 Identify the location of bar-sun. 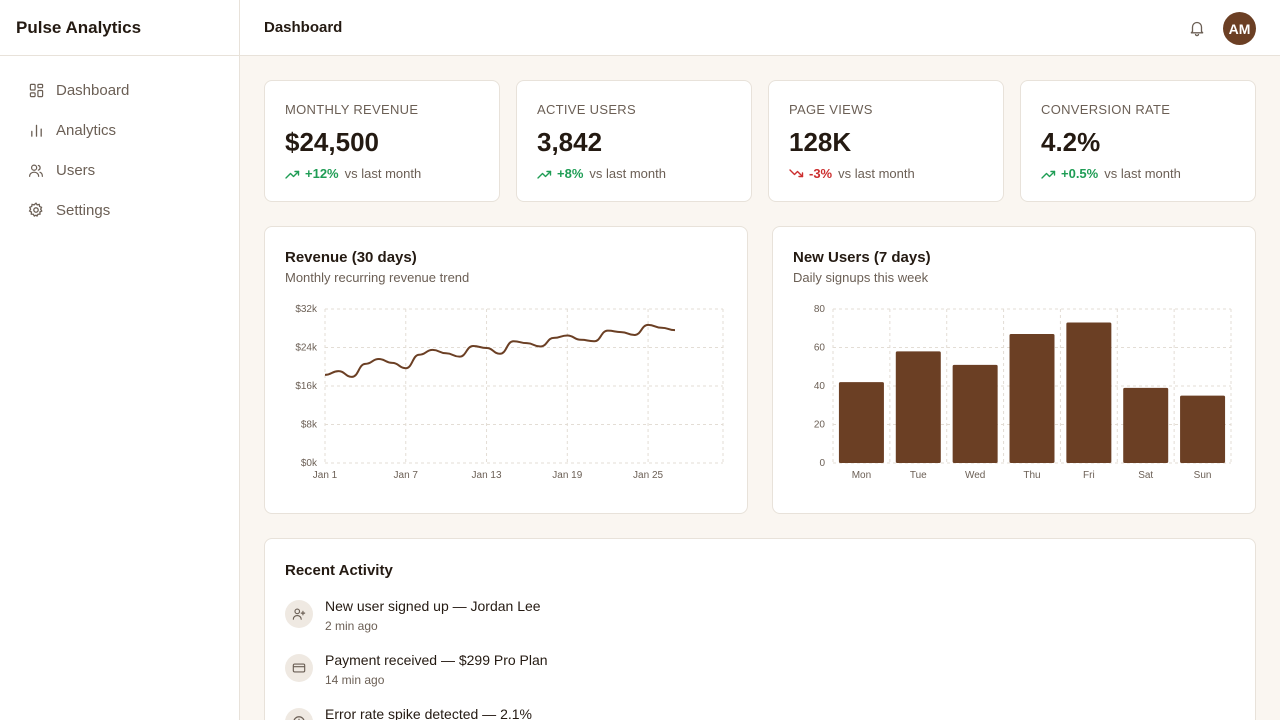
(1203, 429).